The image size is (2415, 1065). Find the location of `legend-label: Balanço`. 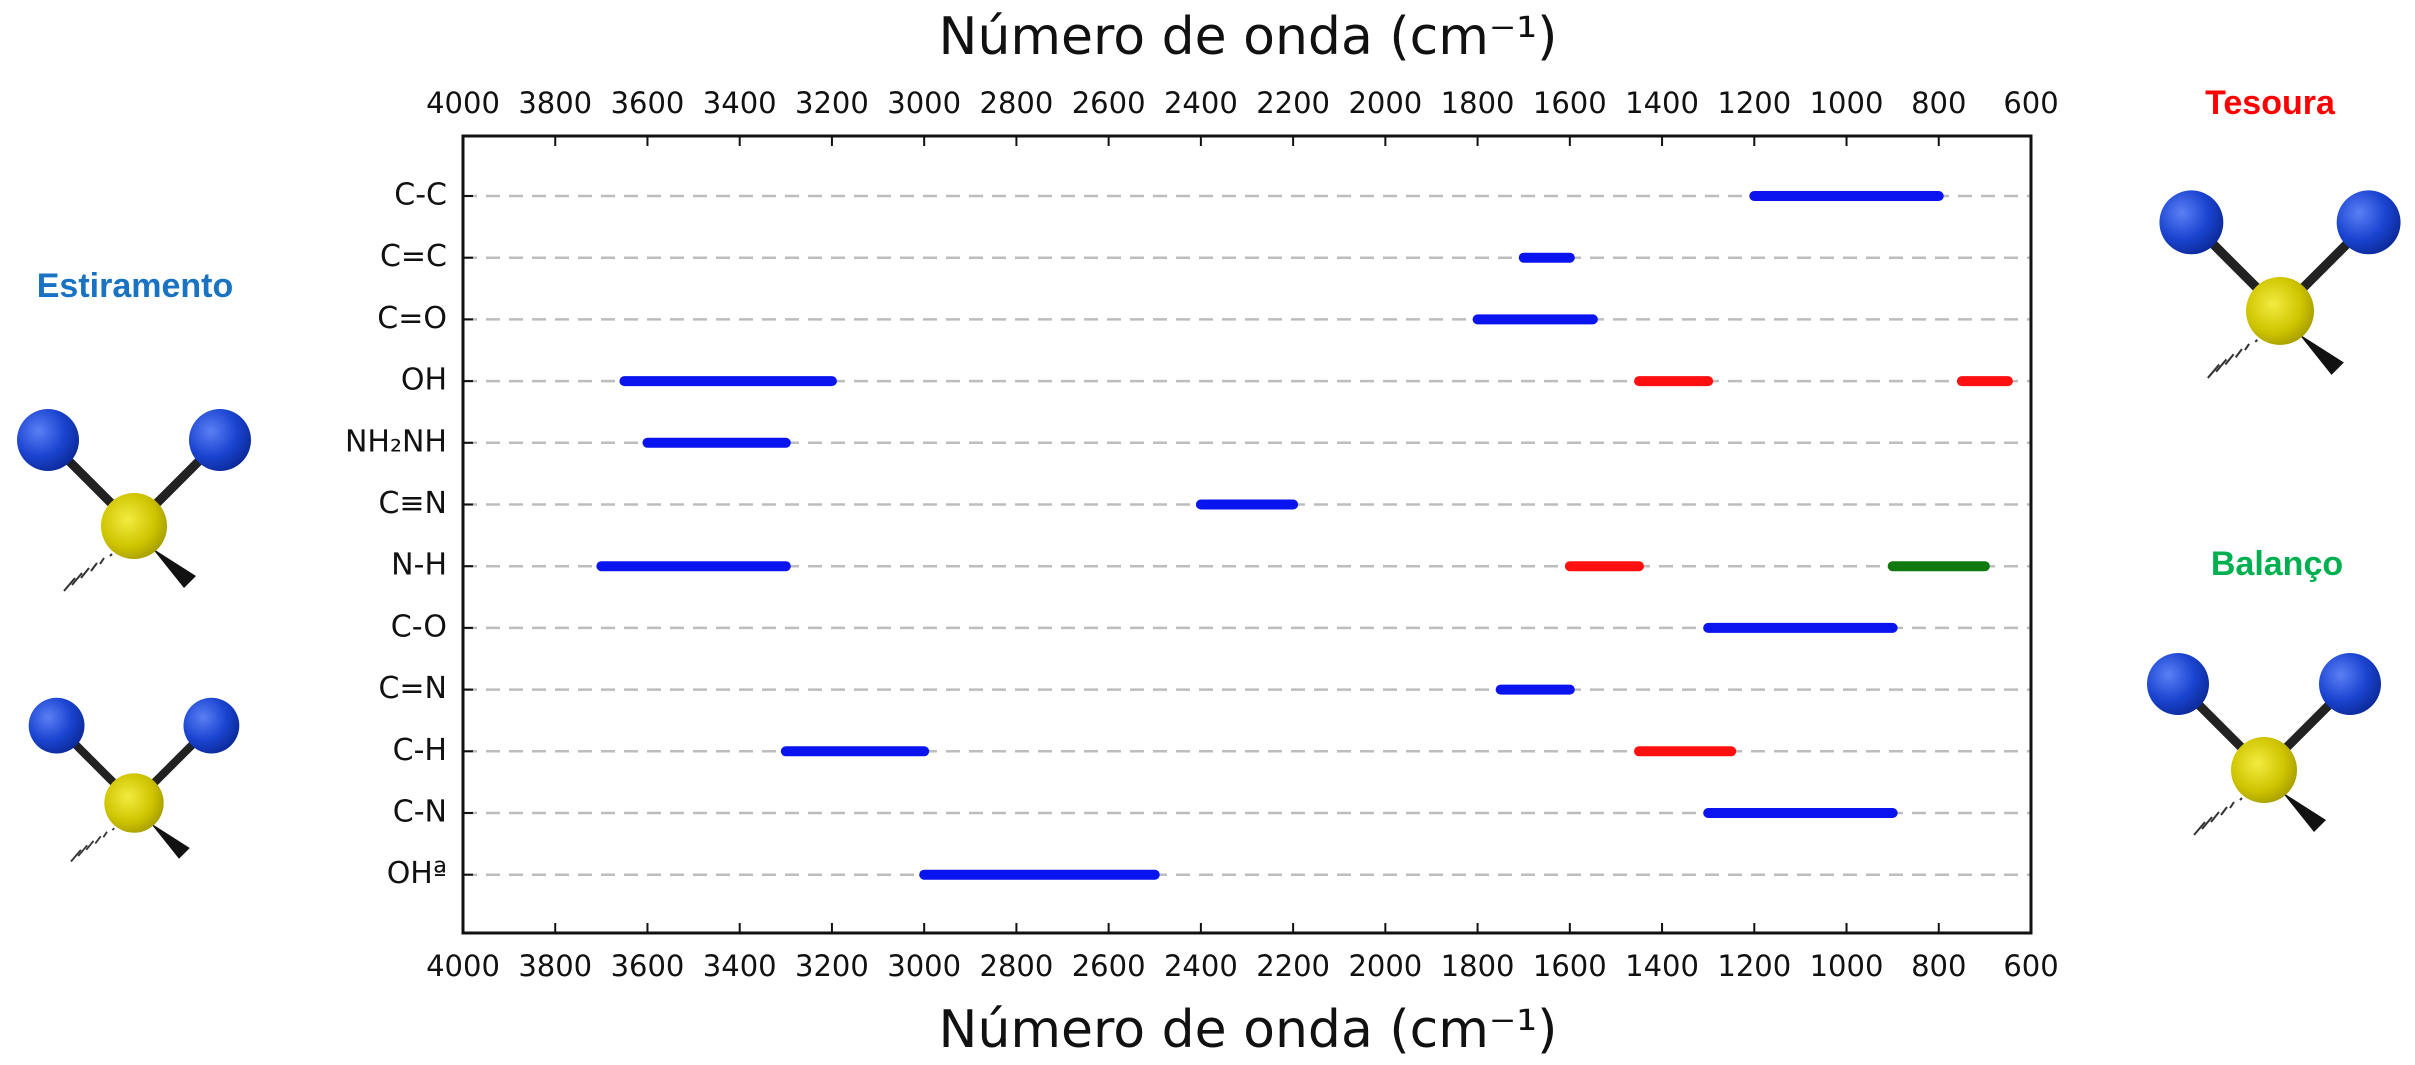

legend-label: Balanço is located at coordinates (2277, 564).